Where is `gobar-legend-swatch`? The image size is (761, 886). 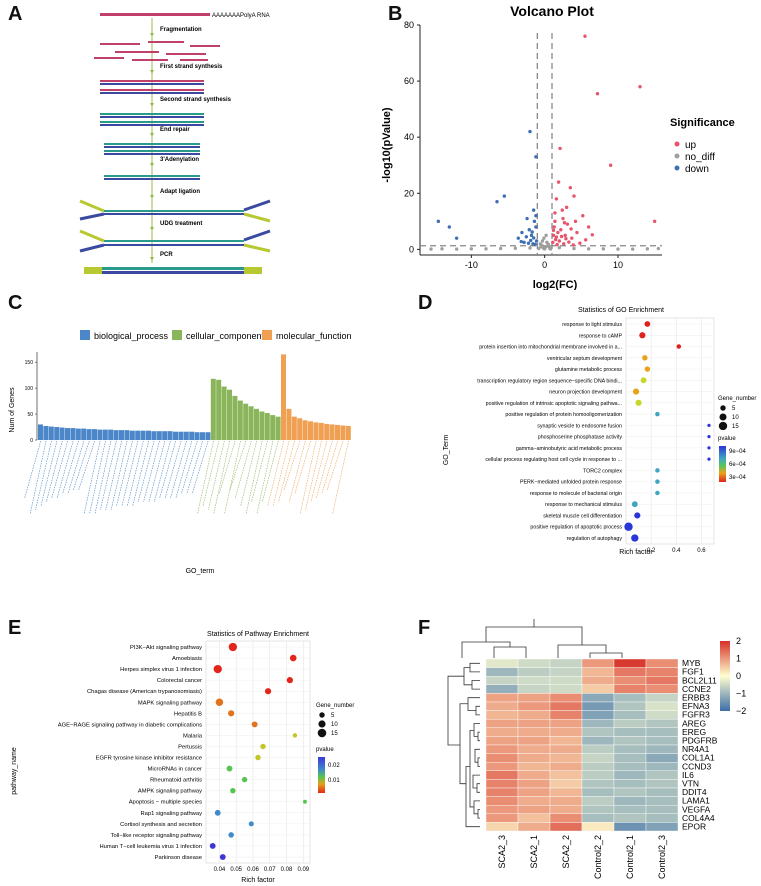
gobar-legend-swatch is located at coordinates (267, 335).